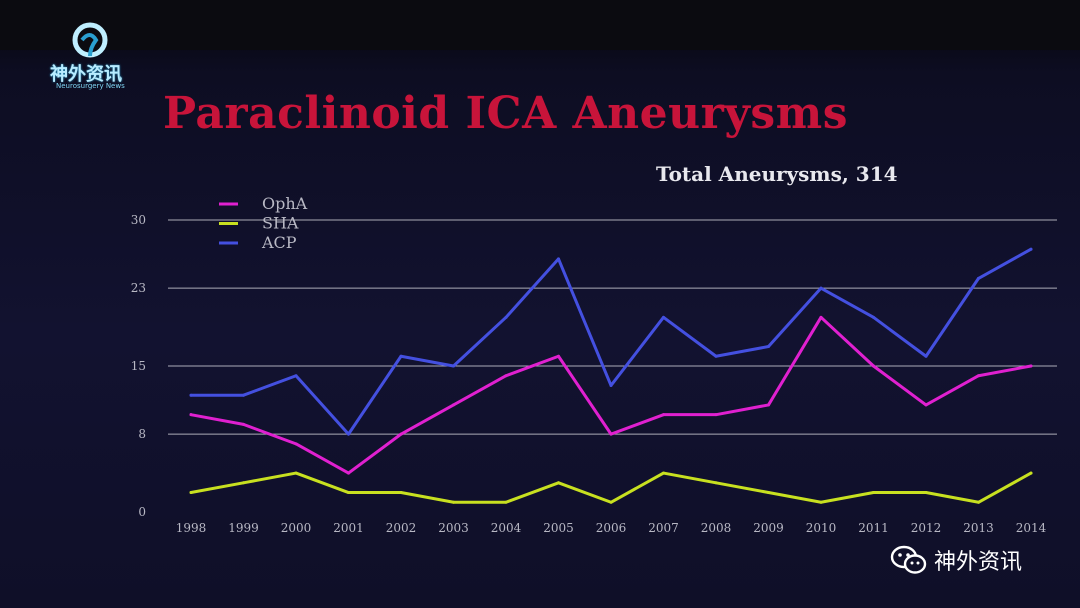 The image size is (1080, 608). What do you see at coordinates (453, 405) in the screenshot?
I see `data-point-opha-2003` at bounding box center [453, 405].